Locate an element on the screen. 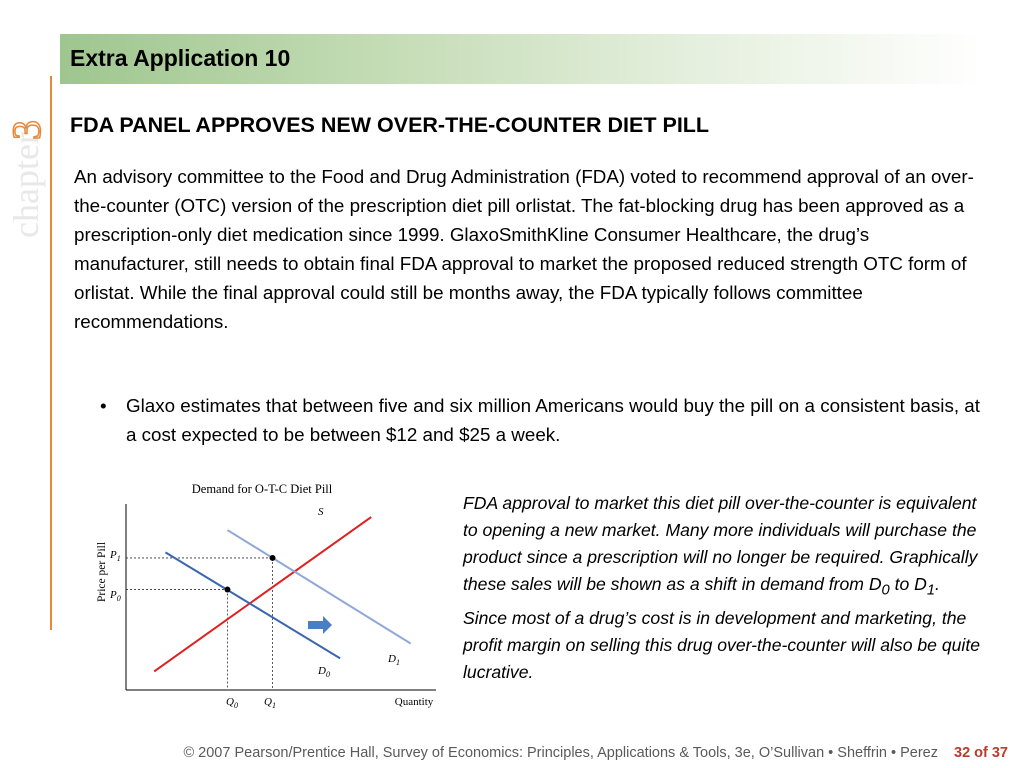  quantity-q0-label: Q0 is located at coordinates (232, 703).